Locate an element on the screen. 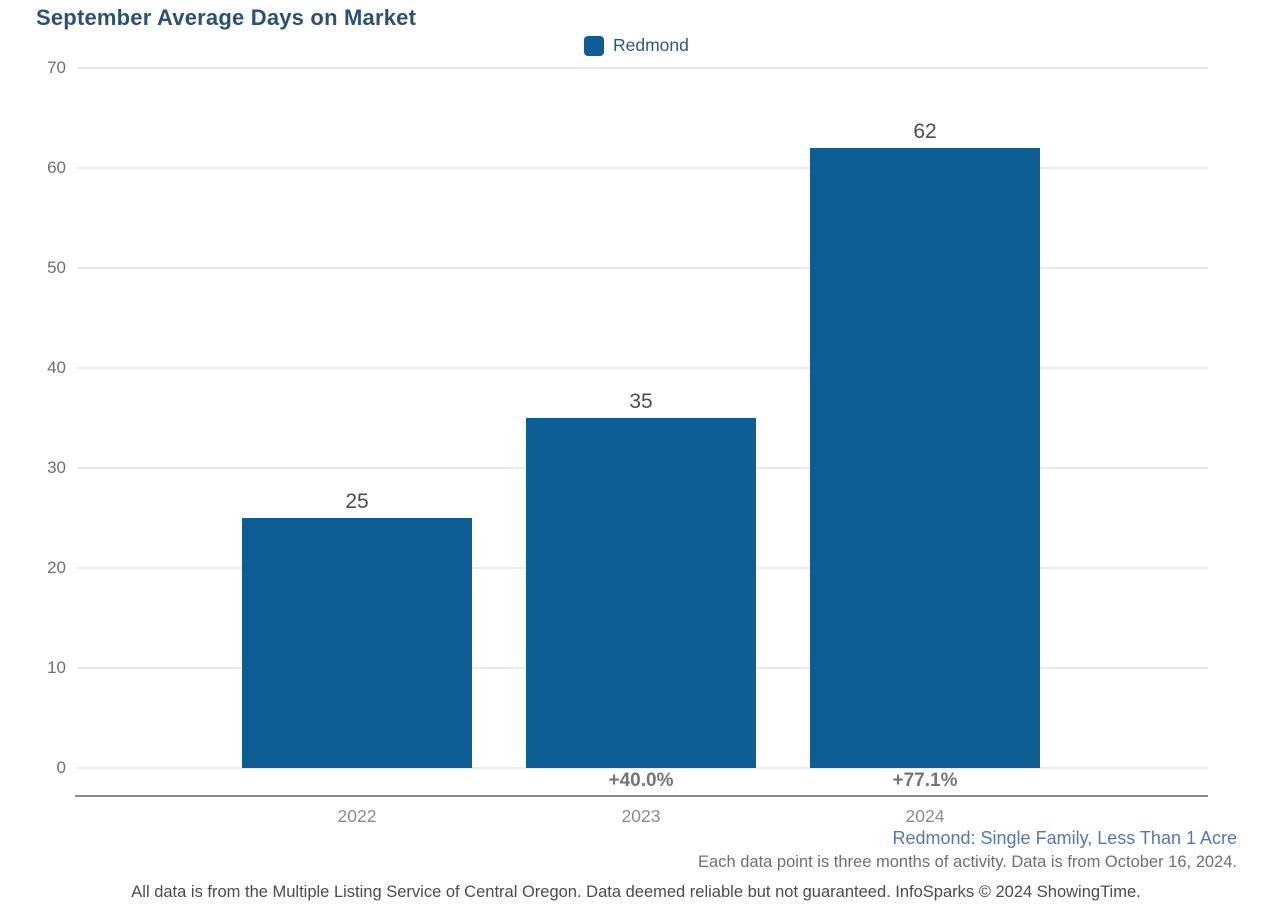 Image resolution: width=1272 pixels, height=913 pixels. bar-2022 is located at coordinates (357, 643).